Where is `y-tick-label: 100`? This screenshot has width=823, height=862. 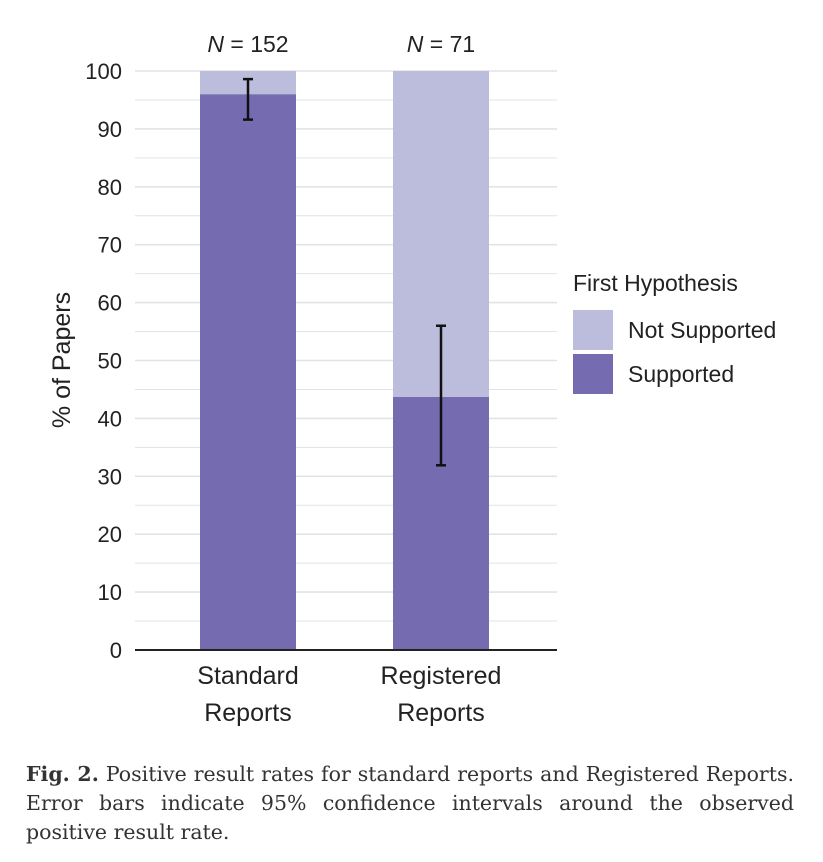
y-tick-label: 100 is located at coordinates (103, 71).